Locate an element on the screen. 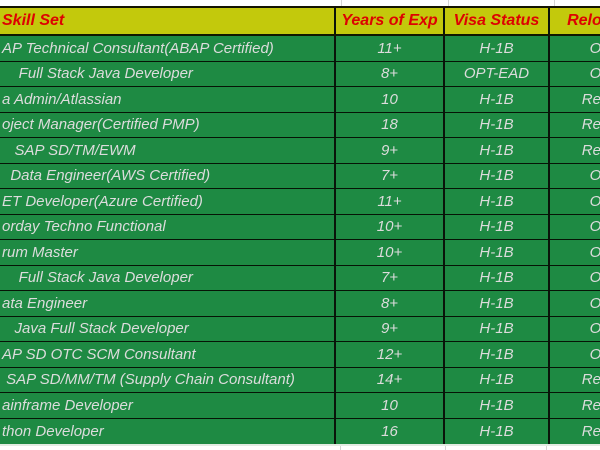 This screenshot has height=450, width=600. header-relocation: Relocation is located at coordinates (583, 20).